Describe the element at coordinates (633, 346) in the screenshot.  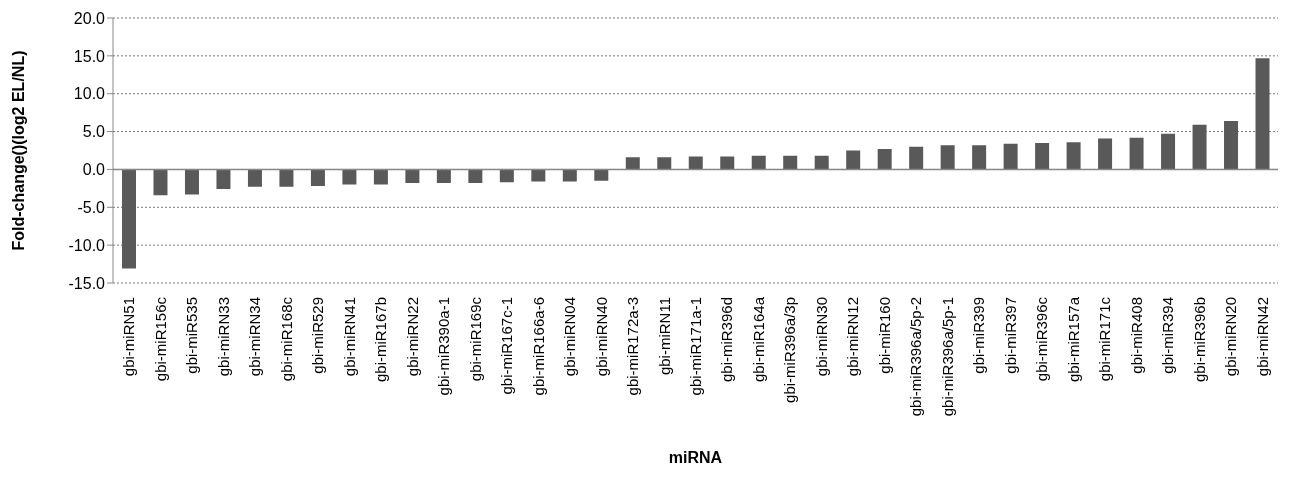
I see `x-tick-label: gbi-miR172a-3` at that location.